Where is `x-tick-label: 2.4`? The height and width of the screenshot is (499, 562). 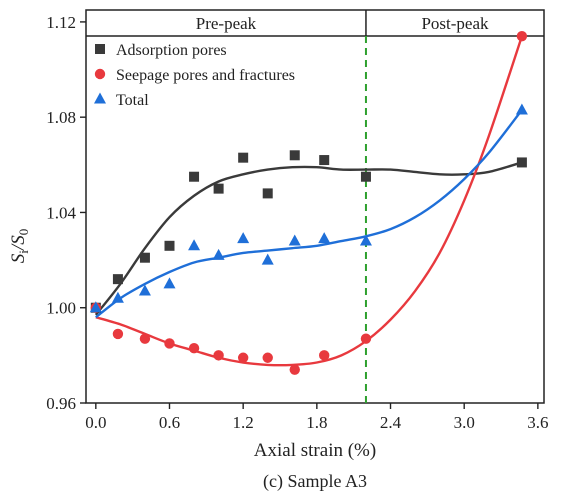
x-tick-label: 2.4 is located at coordinates (391, 422).